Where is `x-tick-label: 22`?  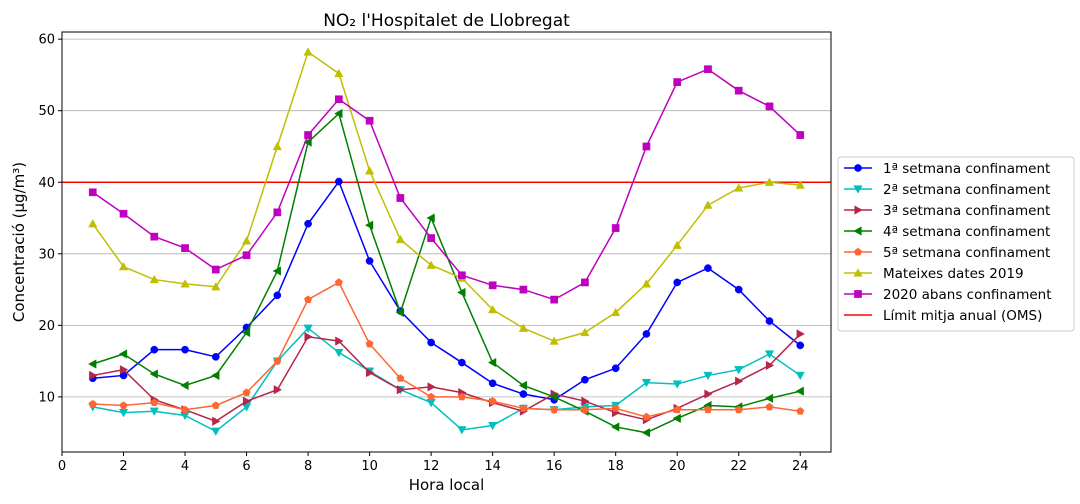
x-tick-label: 22 is located at coordinates (738, 466).